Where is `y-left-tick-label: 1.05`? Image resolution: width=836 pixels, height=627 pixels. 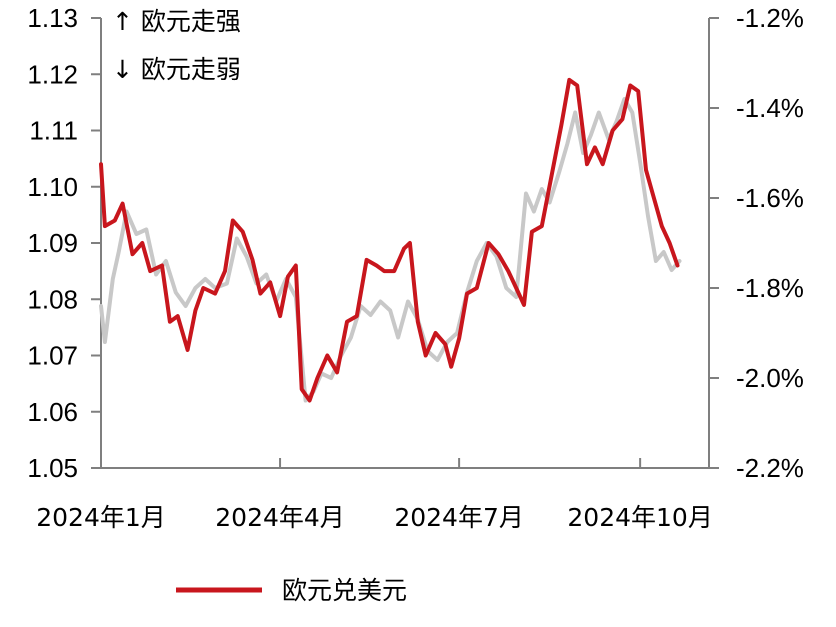
y-left-tick-label: 1.05 is located at coordinates (52, 468).